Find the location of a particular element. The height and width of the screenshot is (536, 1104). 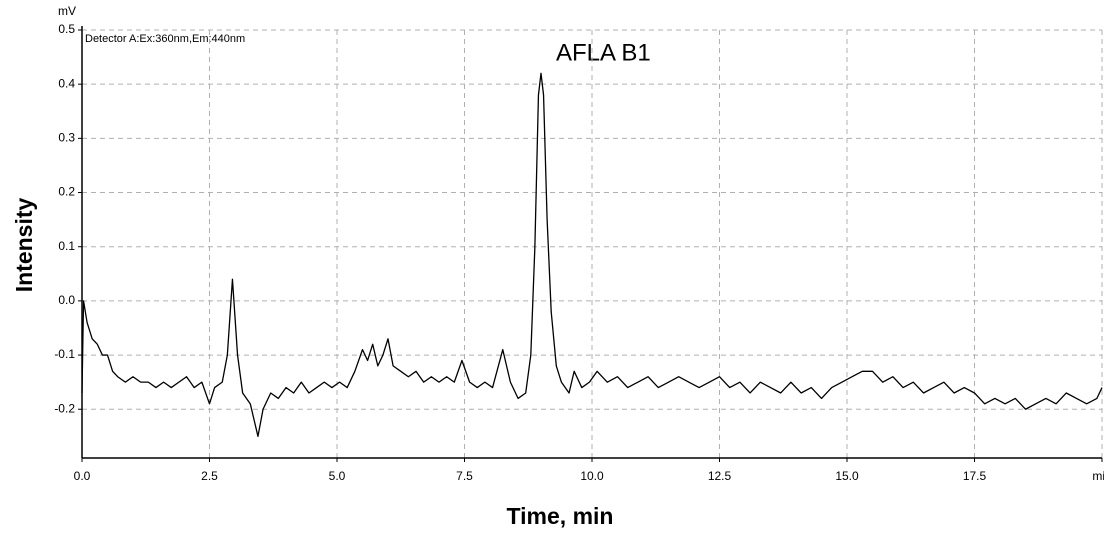

peak-annotation: AFLA B1 is located at coordinates (603, 52).